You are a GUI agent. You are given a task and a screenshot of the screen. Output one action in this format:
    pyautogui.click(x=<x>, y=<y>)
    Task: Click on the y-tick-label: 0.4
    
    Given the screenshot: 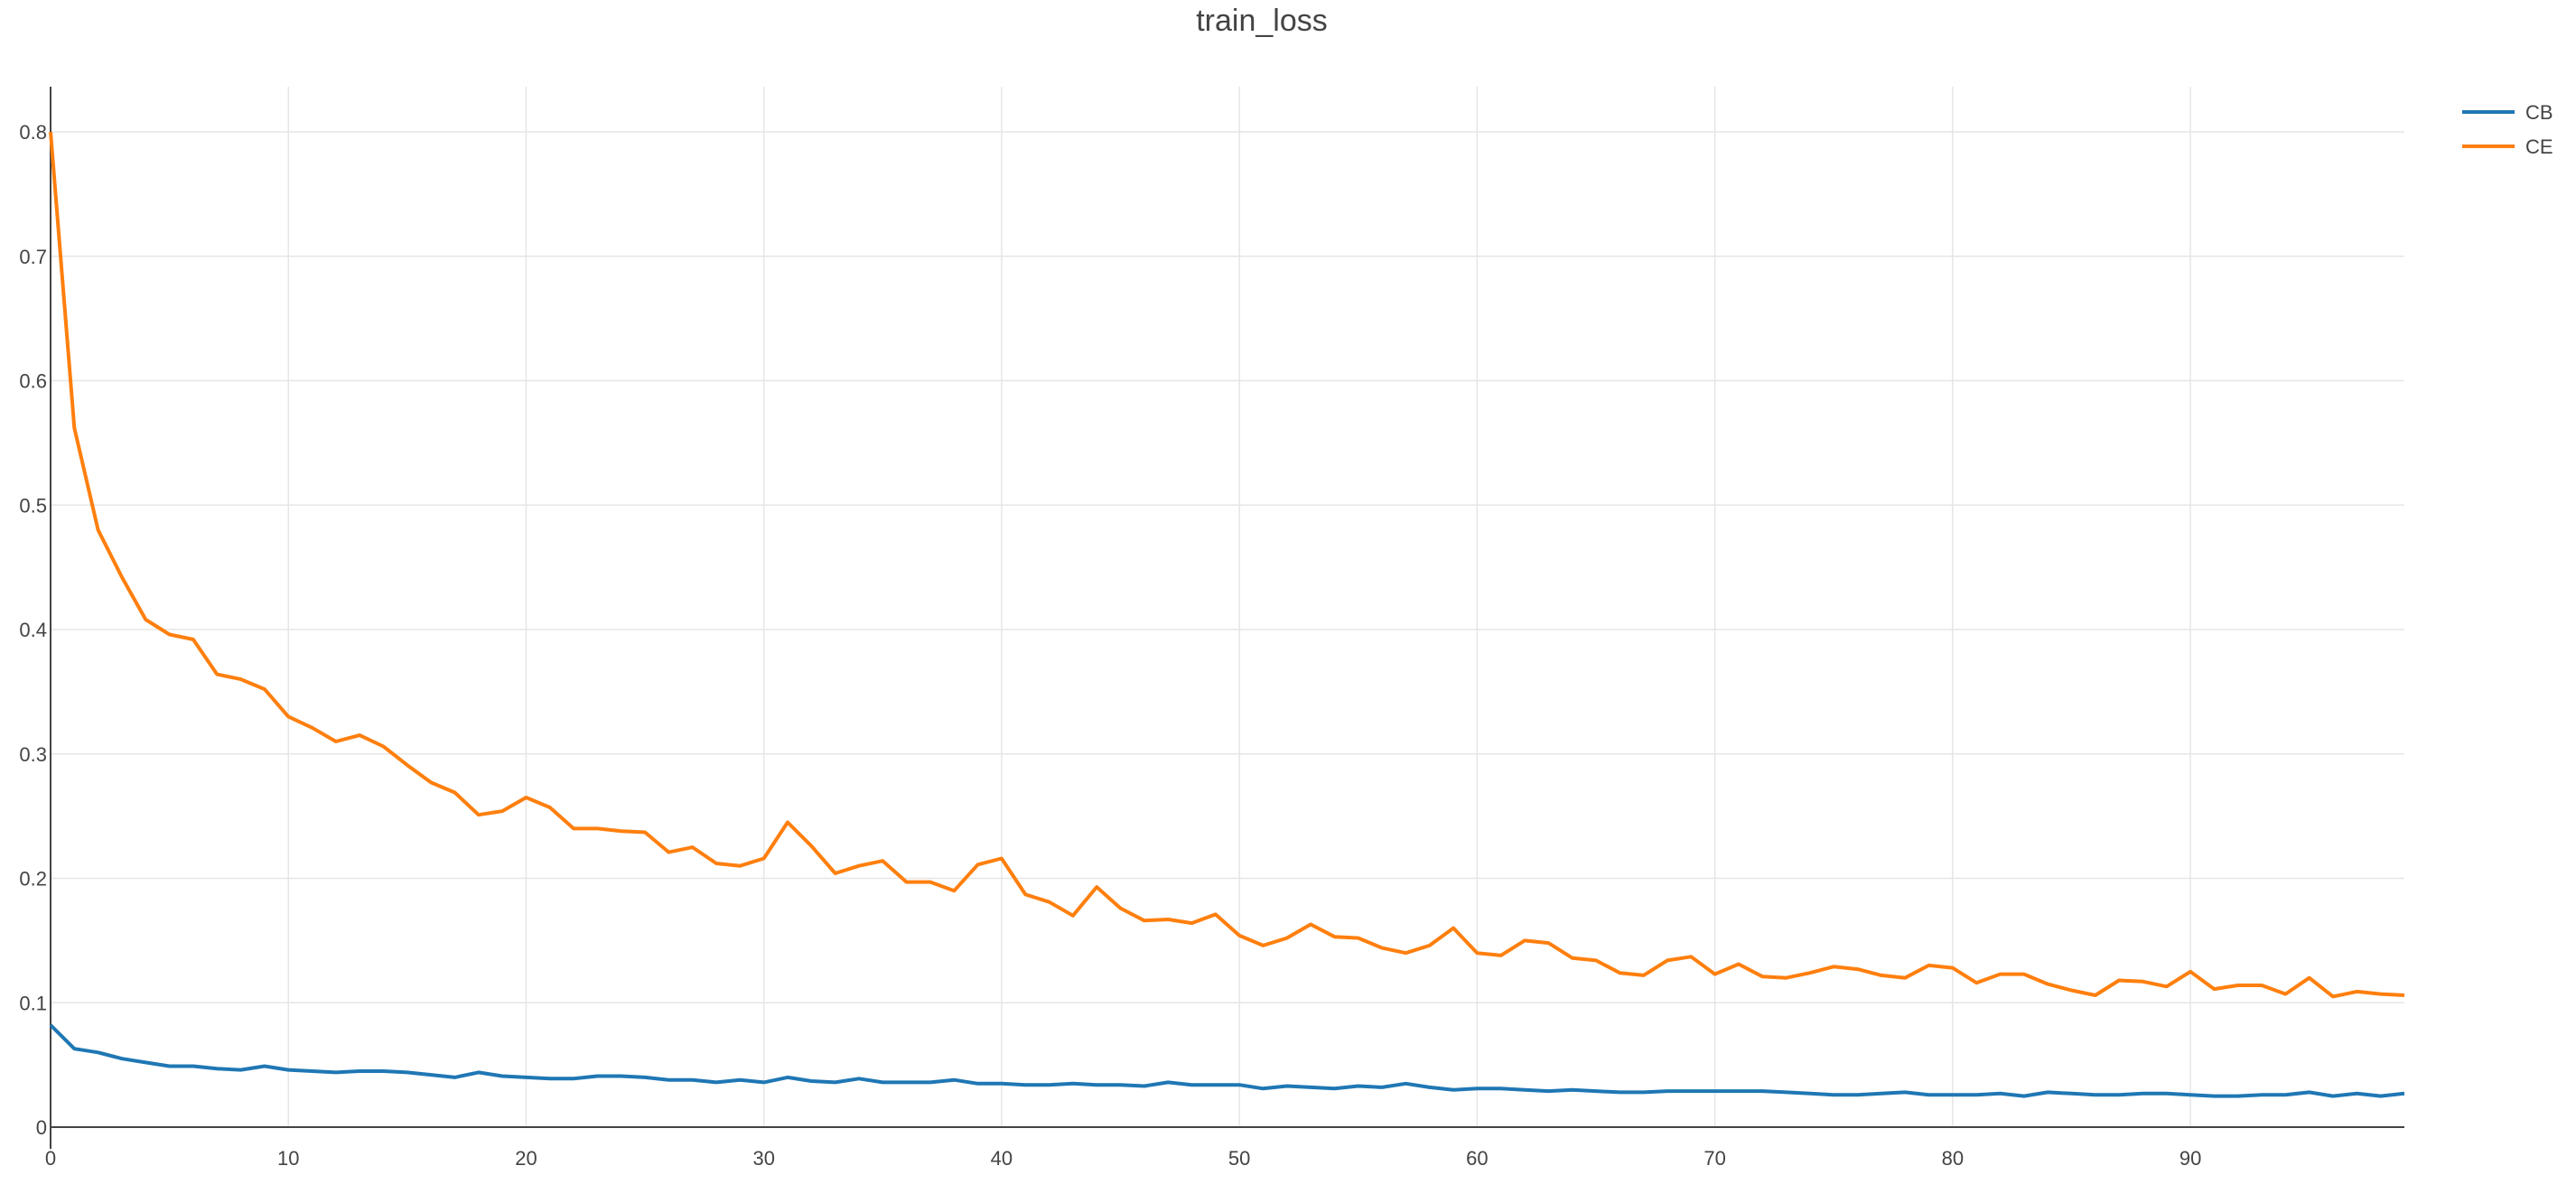 What is the action you would take?
    pyautogui.click(x=33, y=630)
    